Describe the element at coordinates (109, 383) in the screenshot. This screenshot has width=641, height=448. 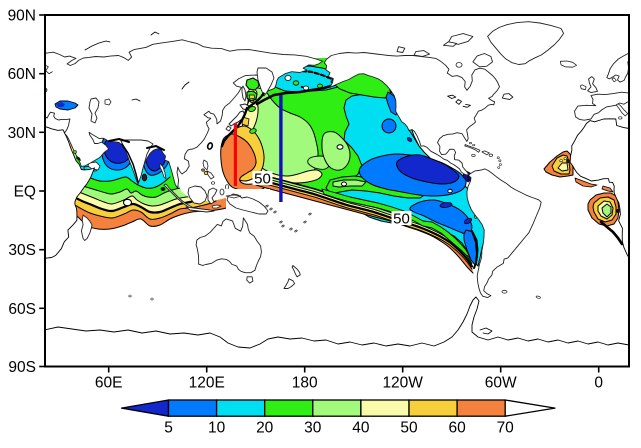
I see `svg-text: 60E` at that location.